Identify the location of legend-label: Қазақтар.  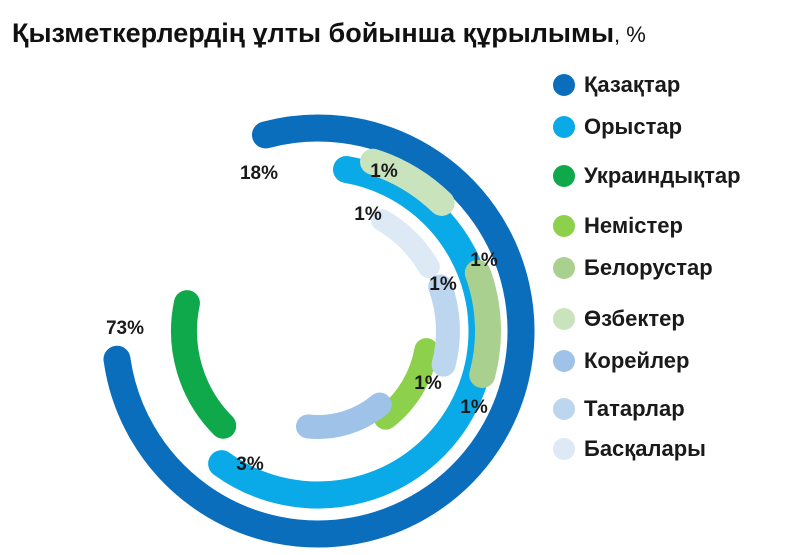
(632, 84).